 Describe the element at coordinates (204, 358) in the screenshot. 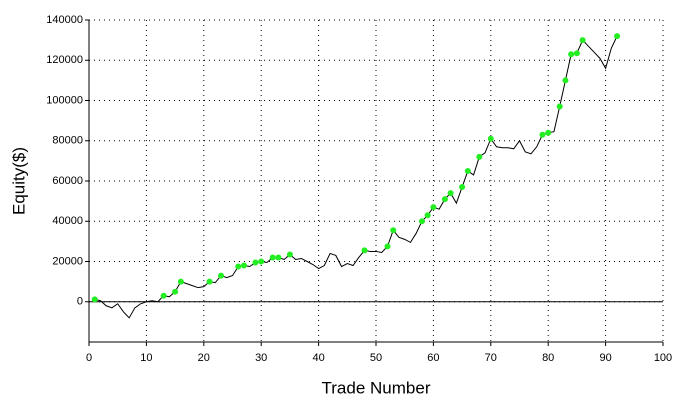

I see `x-tick-label: 20` at that location.